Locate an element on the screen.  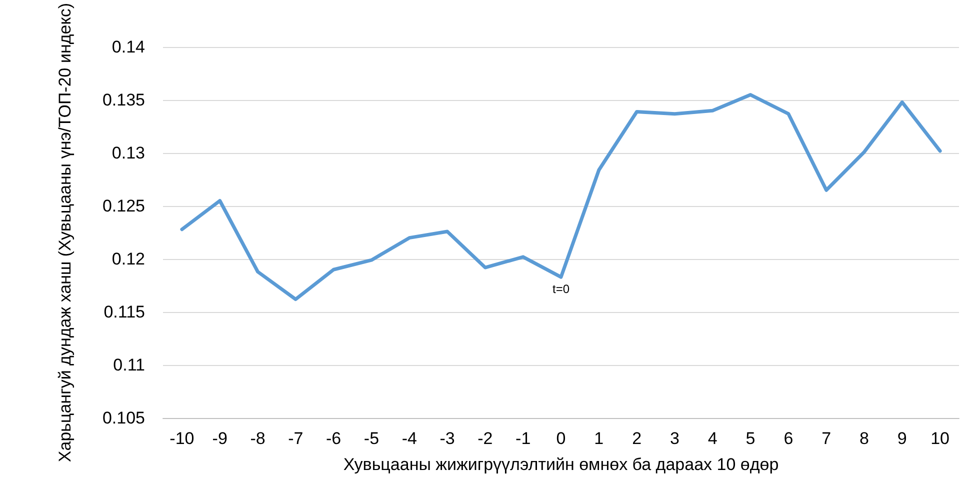
y-tick-label: 0.13 is located at coordinates (128, 153).